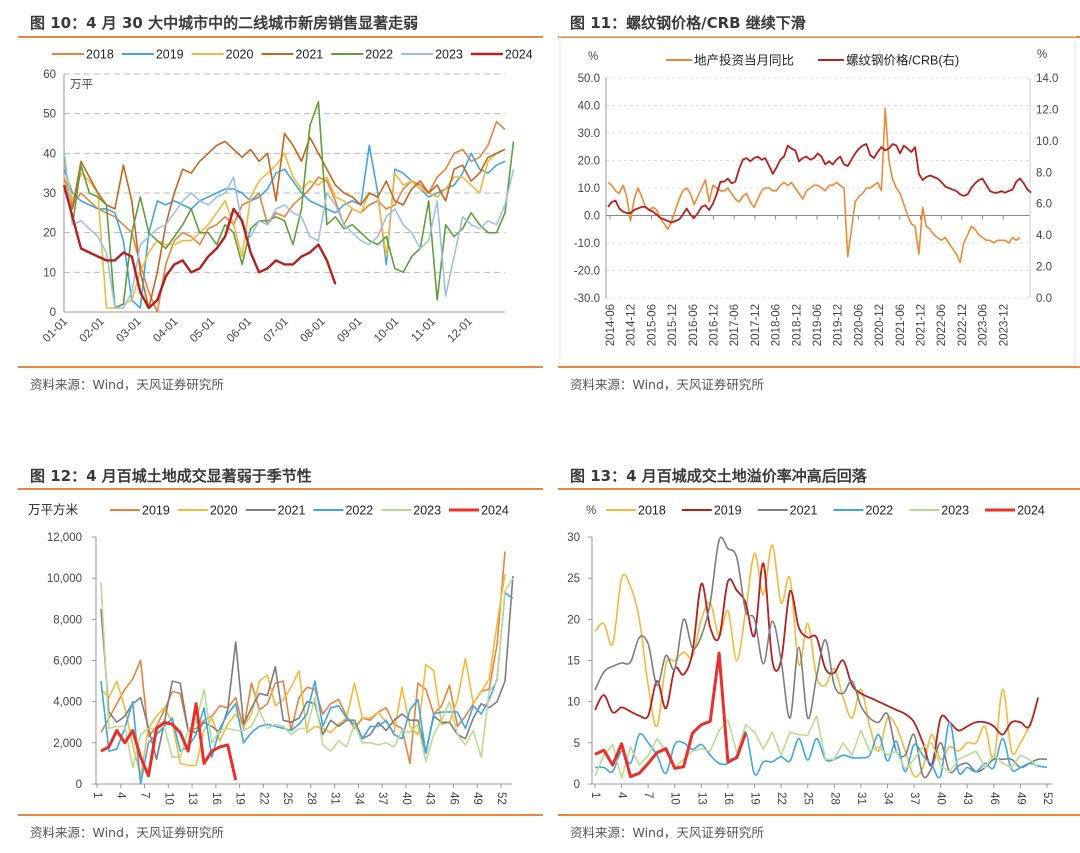  Describe the element at coordinates (460, 330) in the screenshot. I see `x-tick-label: 12-01` at that location.